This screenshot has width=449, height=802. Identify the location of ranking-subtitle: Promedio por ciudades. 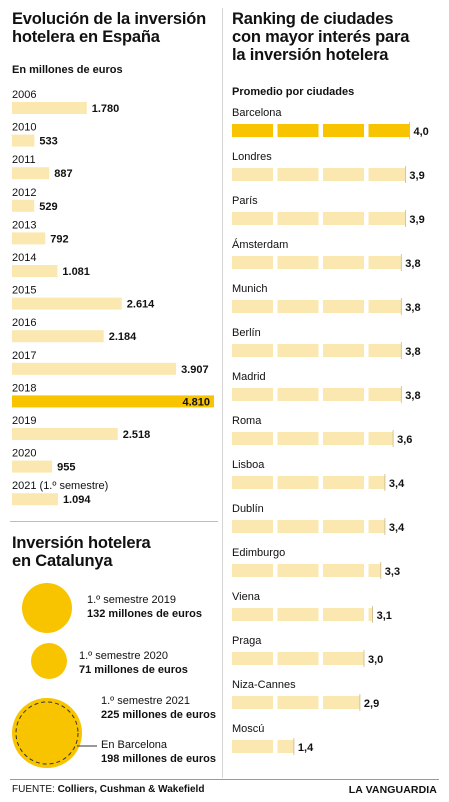
(293, 92).